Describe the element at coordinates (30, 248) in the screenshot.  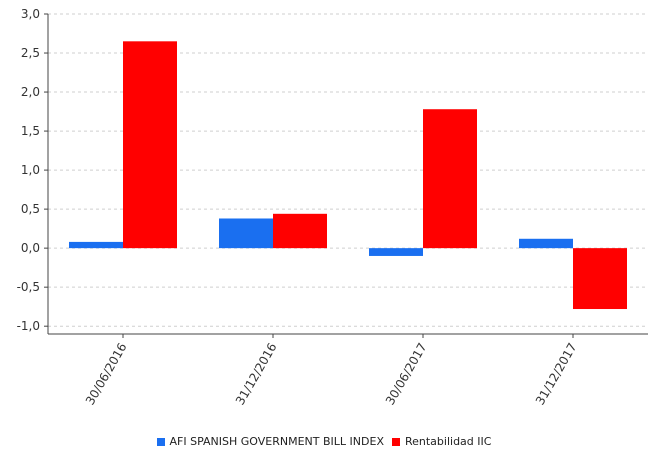
I see `y-tick-label: 0,0` at that location.